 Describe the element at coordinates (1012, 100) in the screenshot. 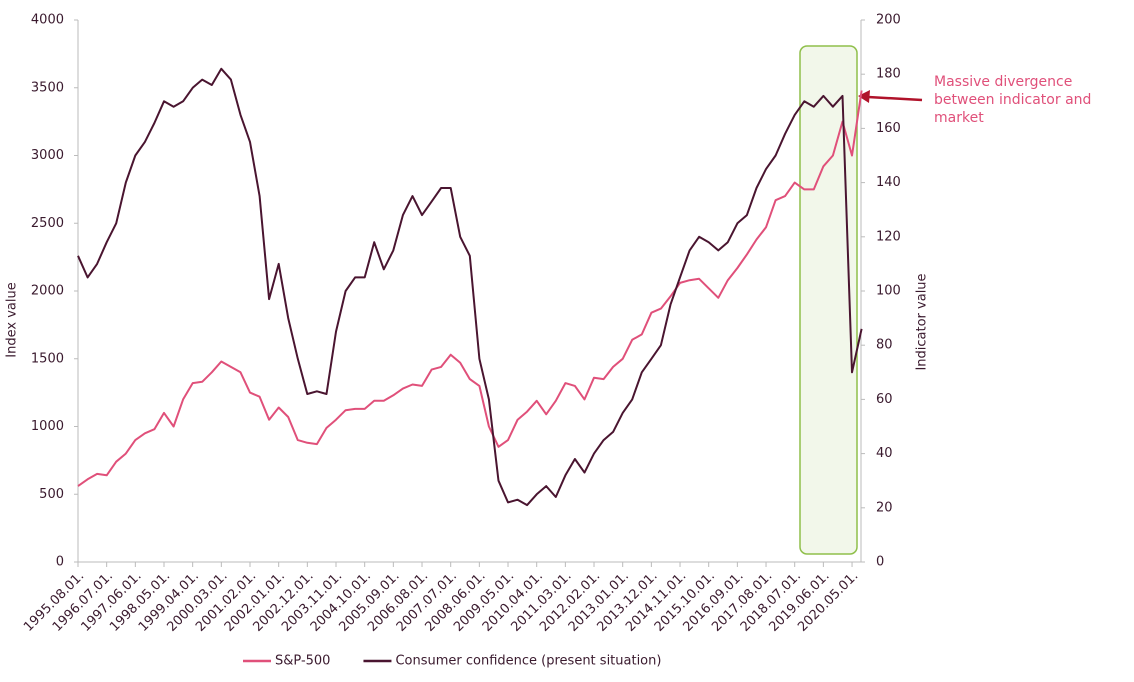

I see `annotation: between indicator and` at that location.